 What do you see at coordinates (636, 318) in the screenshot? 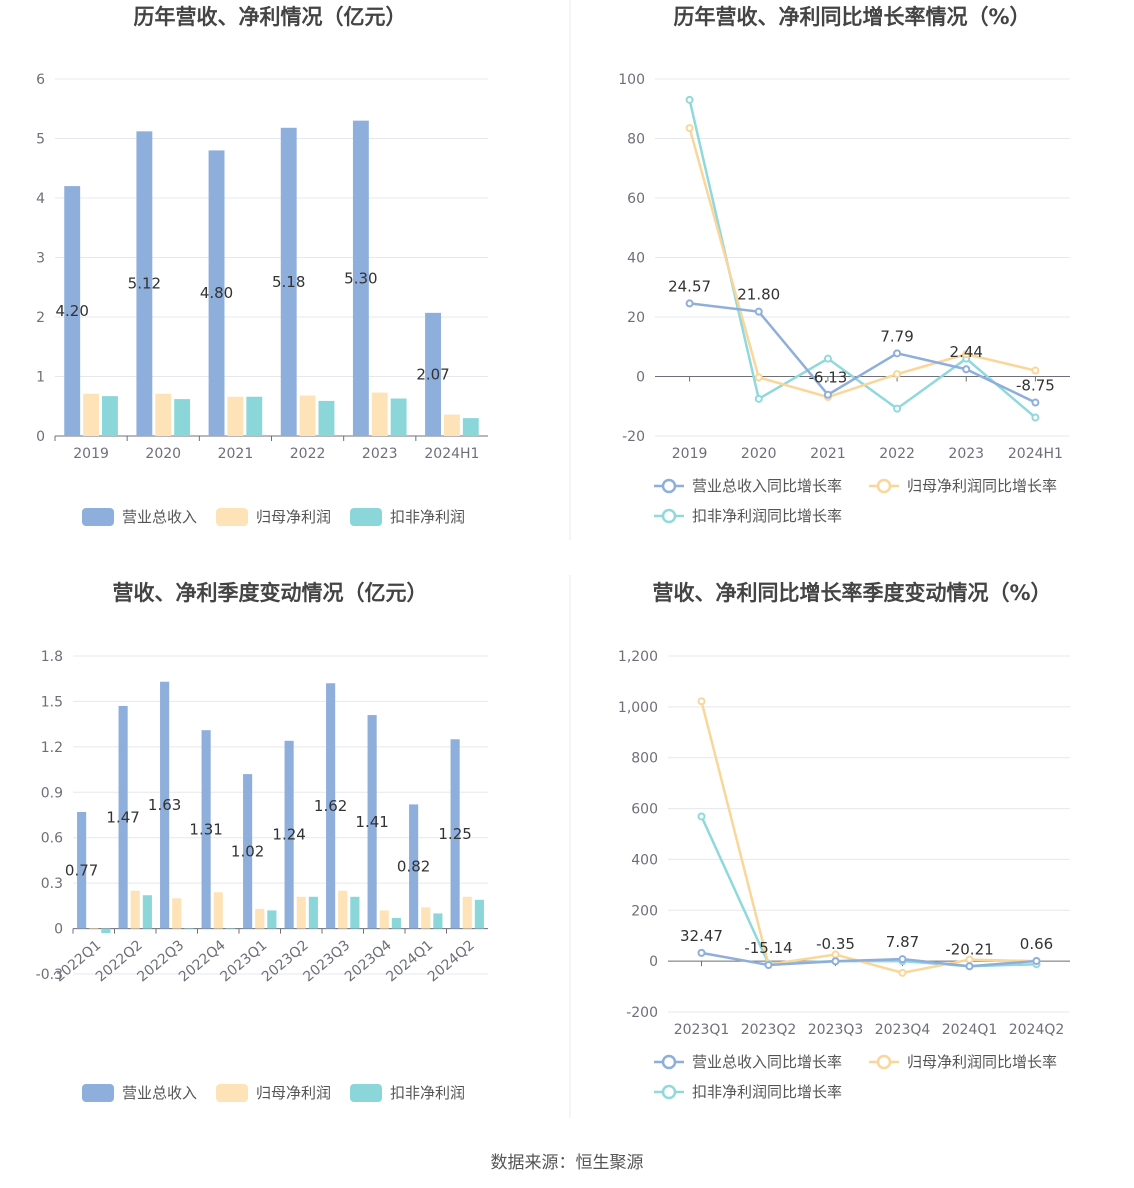
I see `y-tick-label: 20` at bounding box center [636, 318].